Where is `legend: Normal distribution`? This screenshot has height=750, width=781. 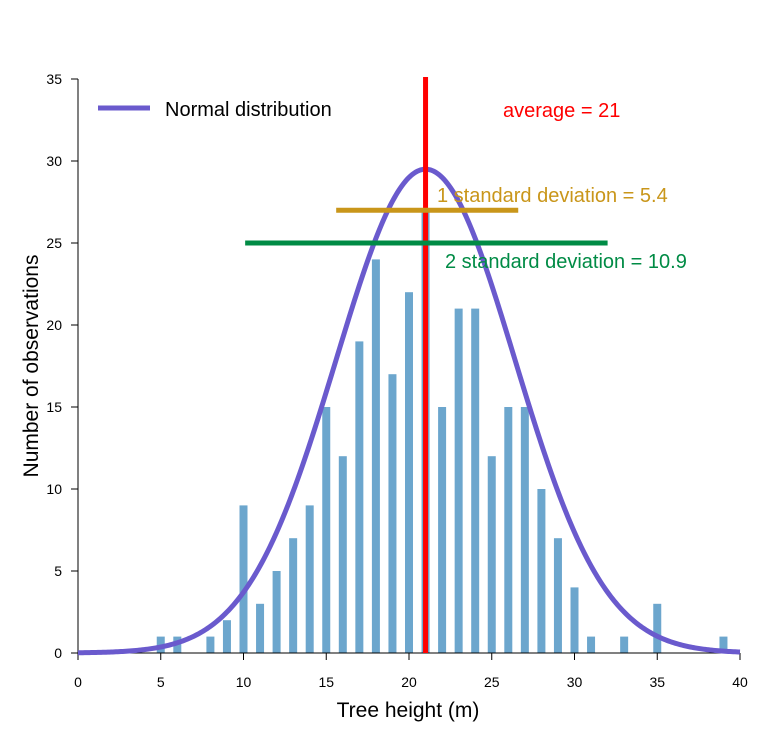
legend: Normal distribution is located at coordinates (215, 110).